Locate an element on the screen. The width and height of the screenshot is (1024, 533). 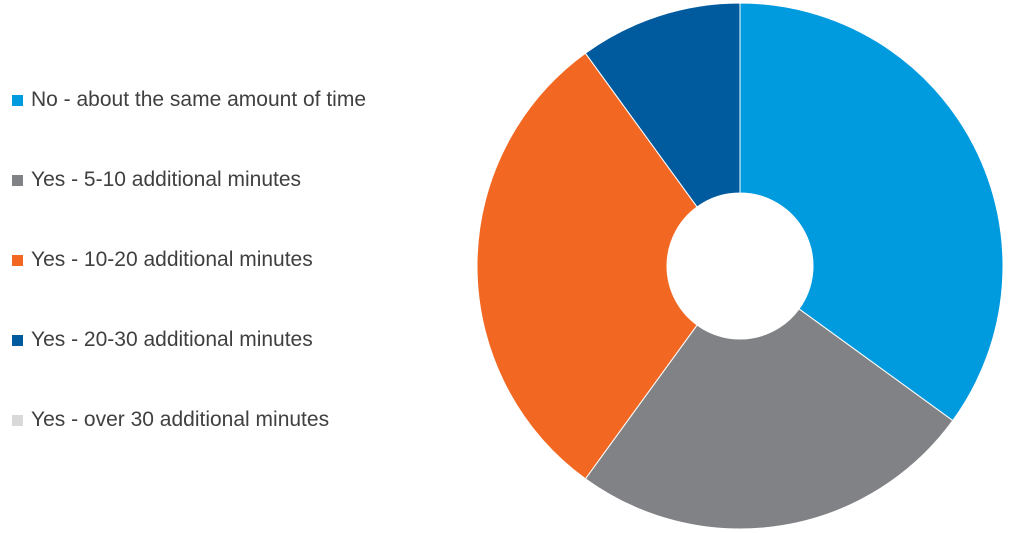
legend-item-yes-over-30: Yes - over 30 additional minutes is located at coordinates (222, 420).